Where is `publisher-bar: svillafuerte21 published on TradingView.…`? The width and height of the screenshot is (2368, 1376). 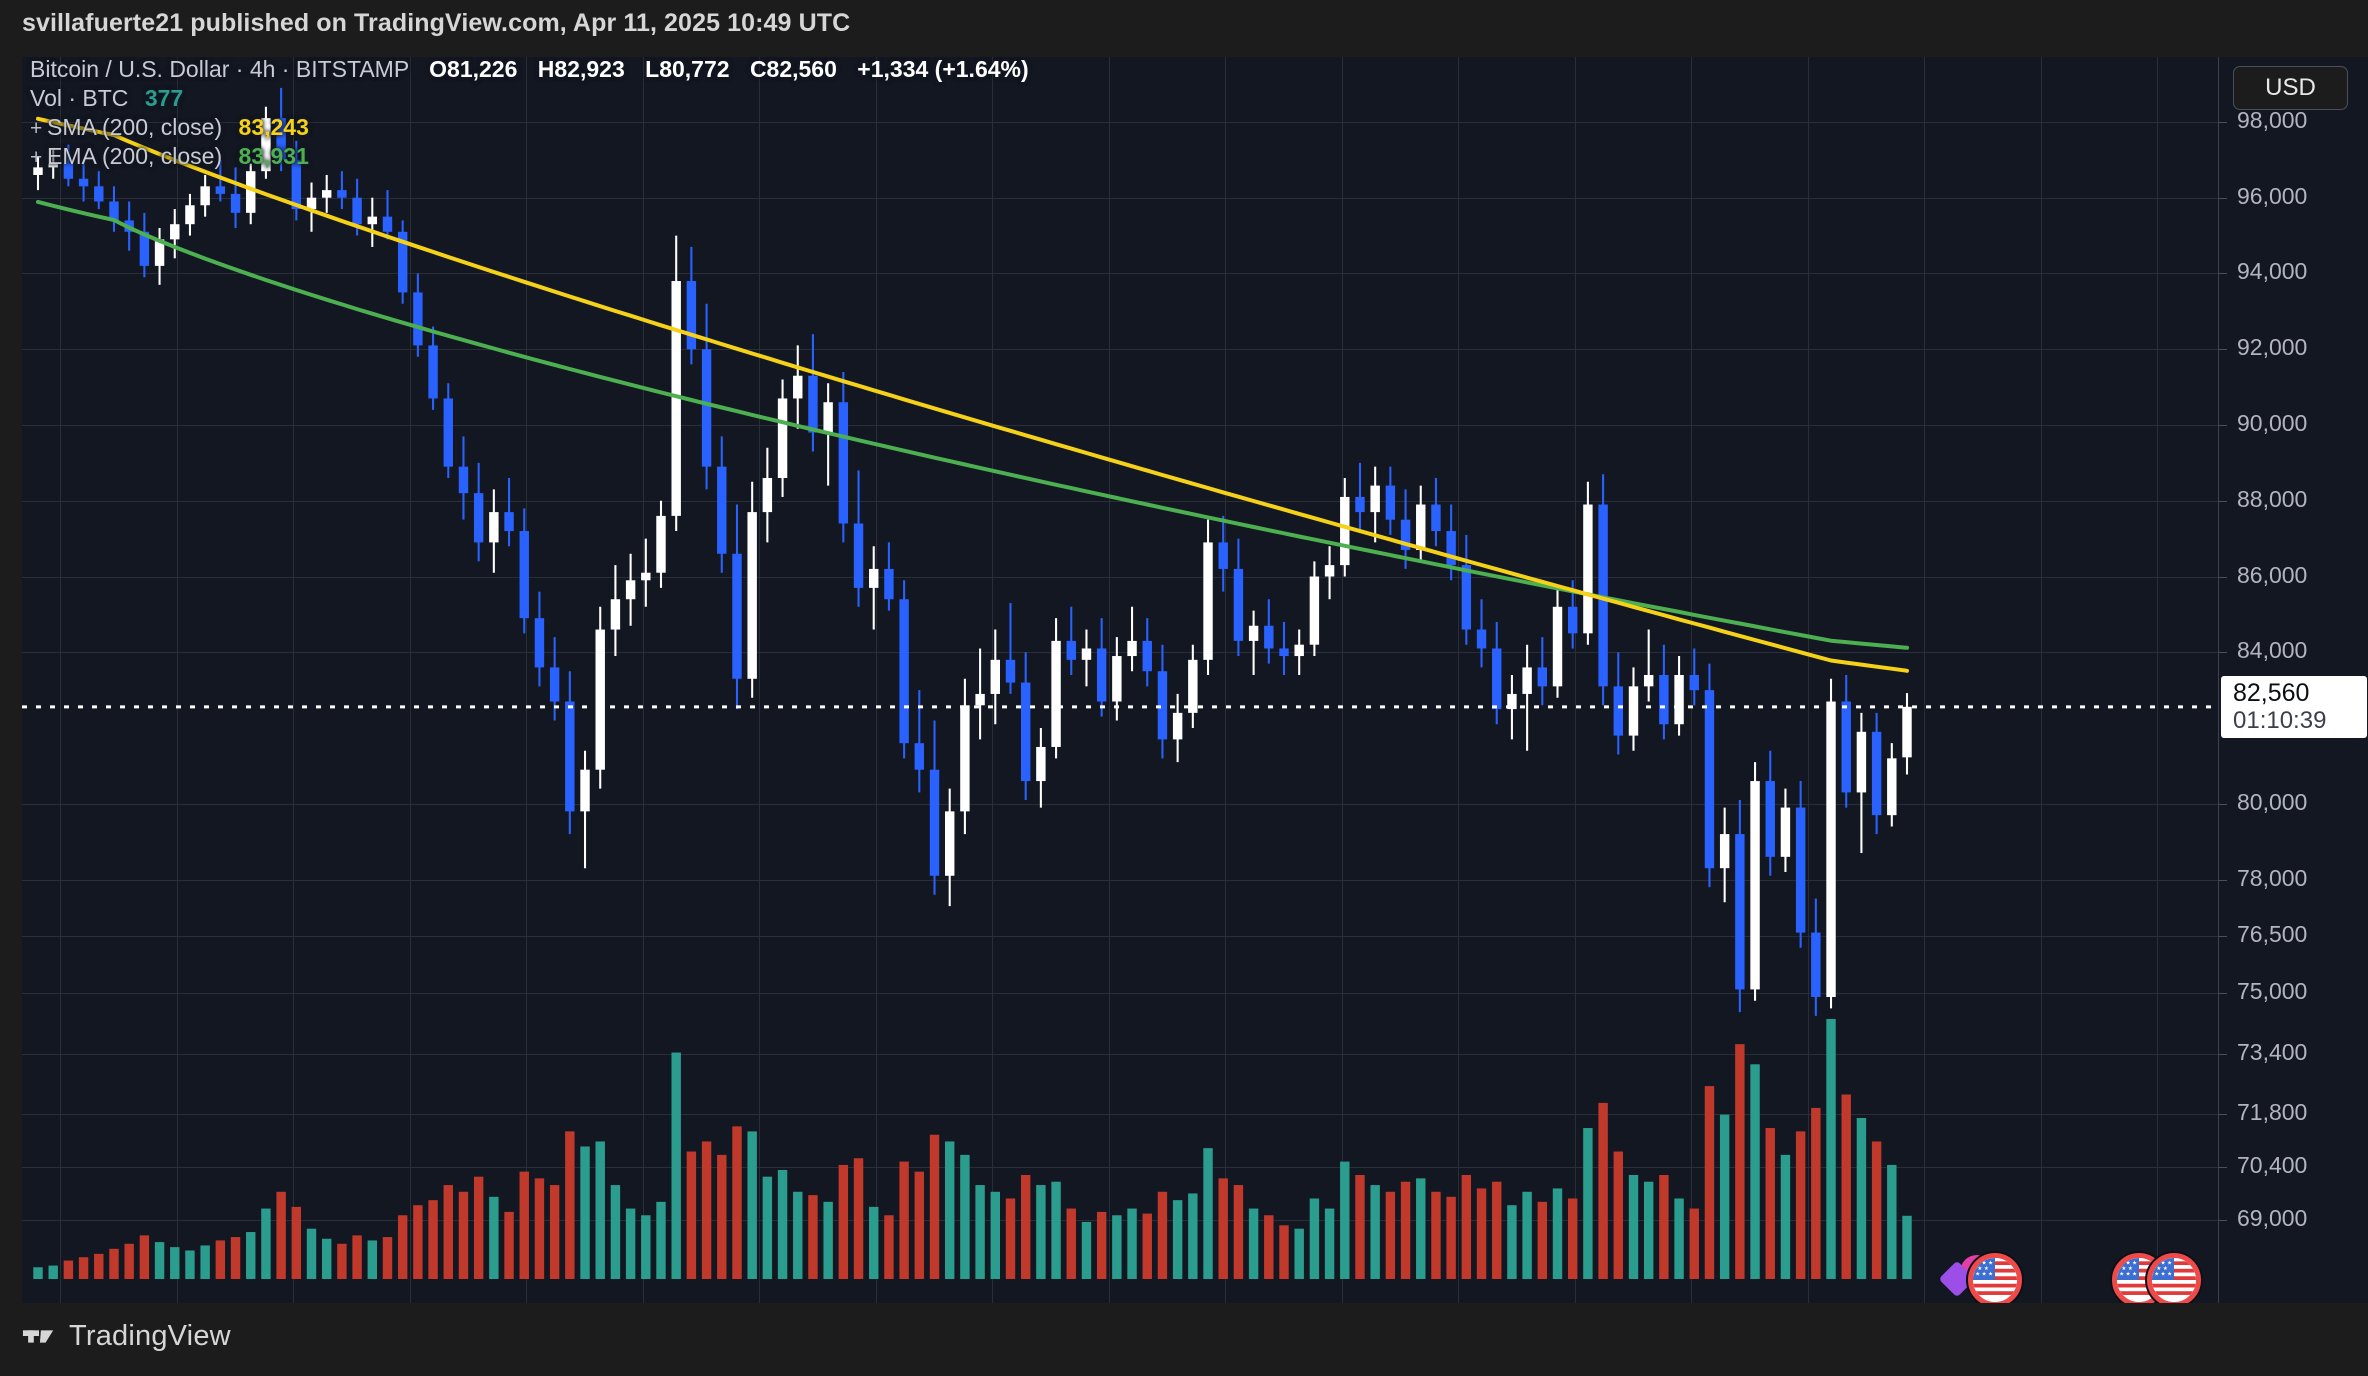 publisher-bar: svillafuerte21 published on TradingView.… is located at coordinates (1184, 28).